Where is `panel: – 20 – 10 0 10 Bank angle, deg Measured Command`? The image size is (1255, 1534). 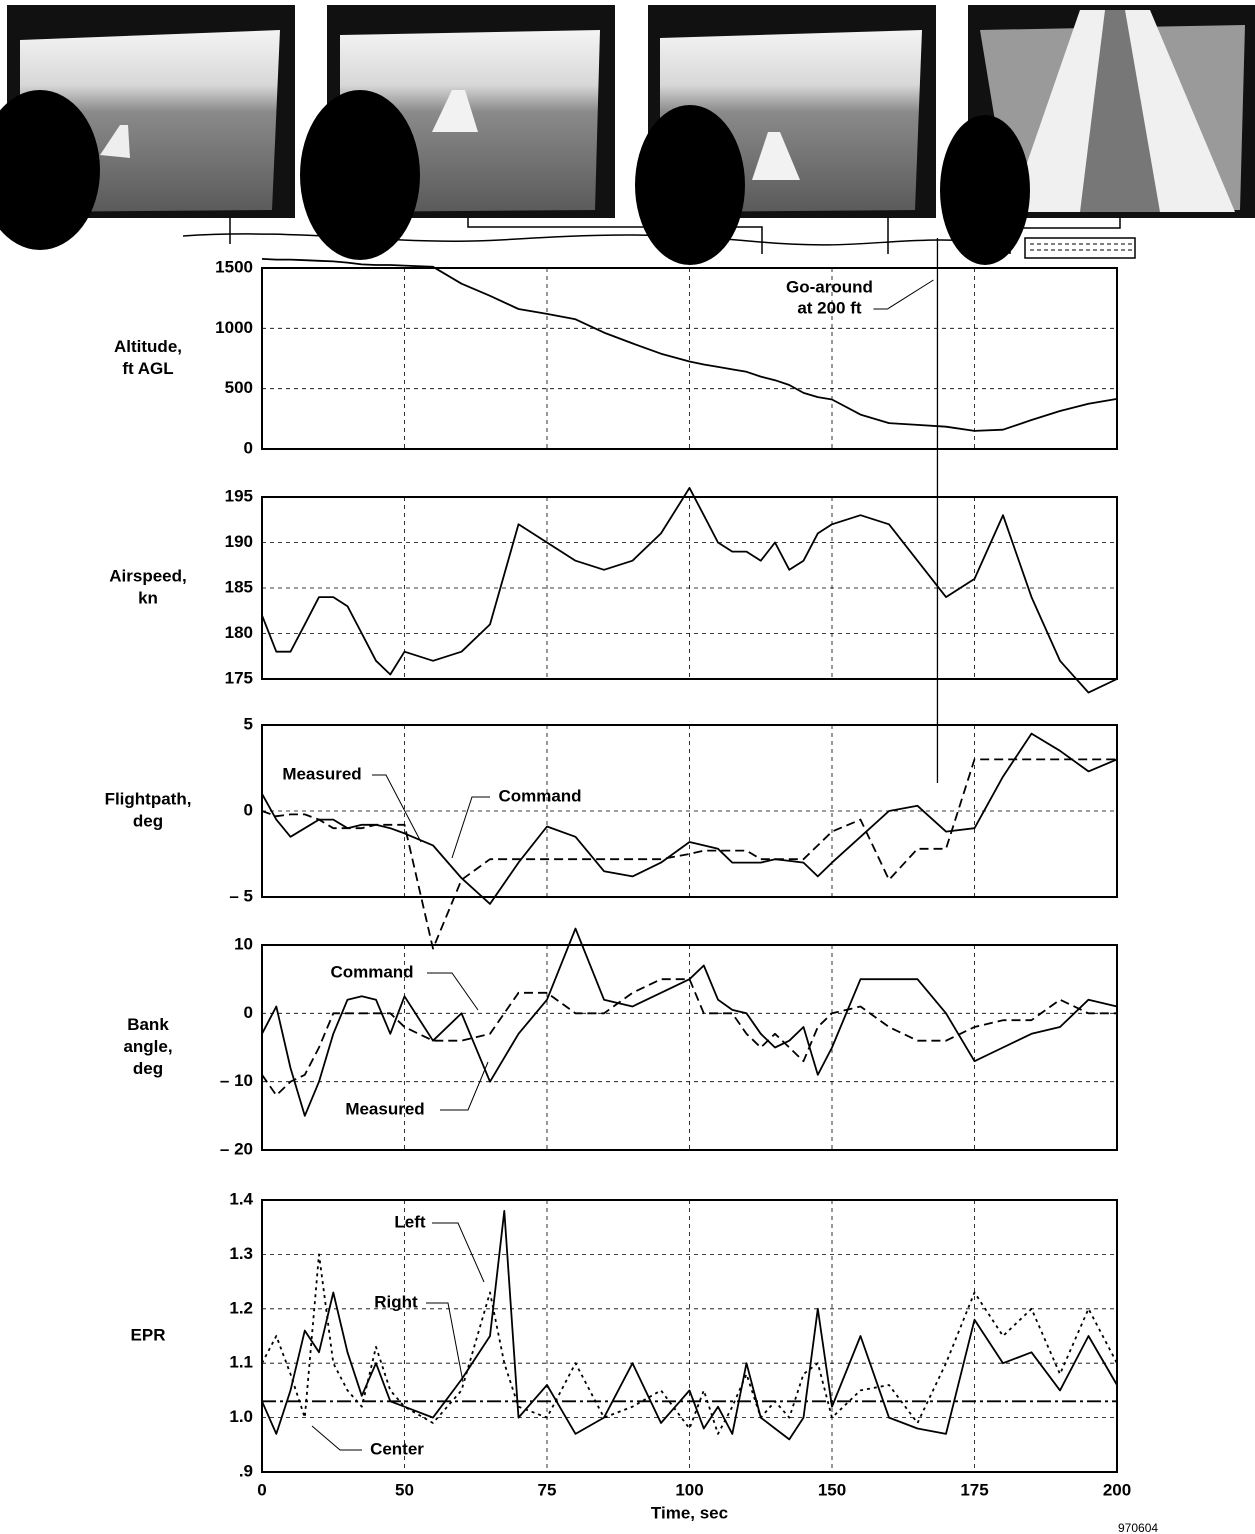 panel: – 20 – 10 0 10 Bank angle, deg Measured Command is located at coordinates (620, 1042).